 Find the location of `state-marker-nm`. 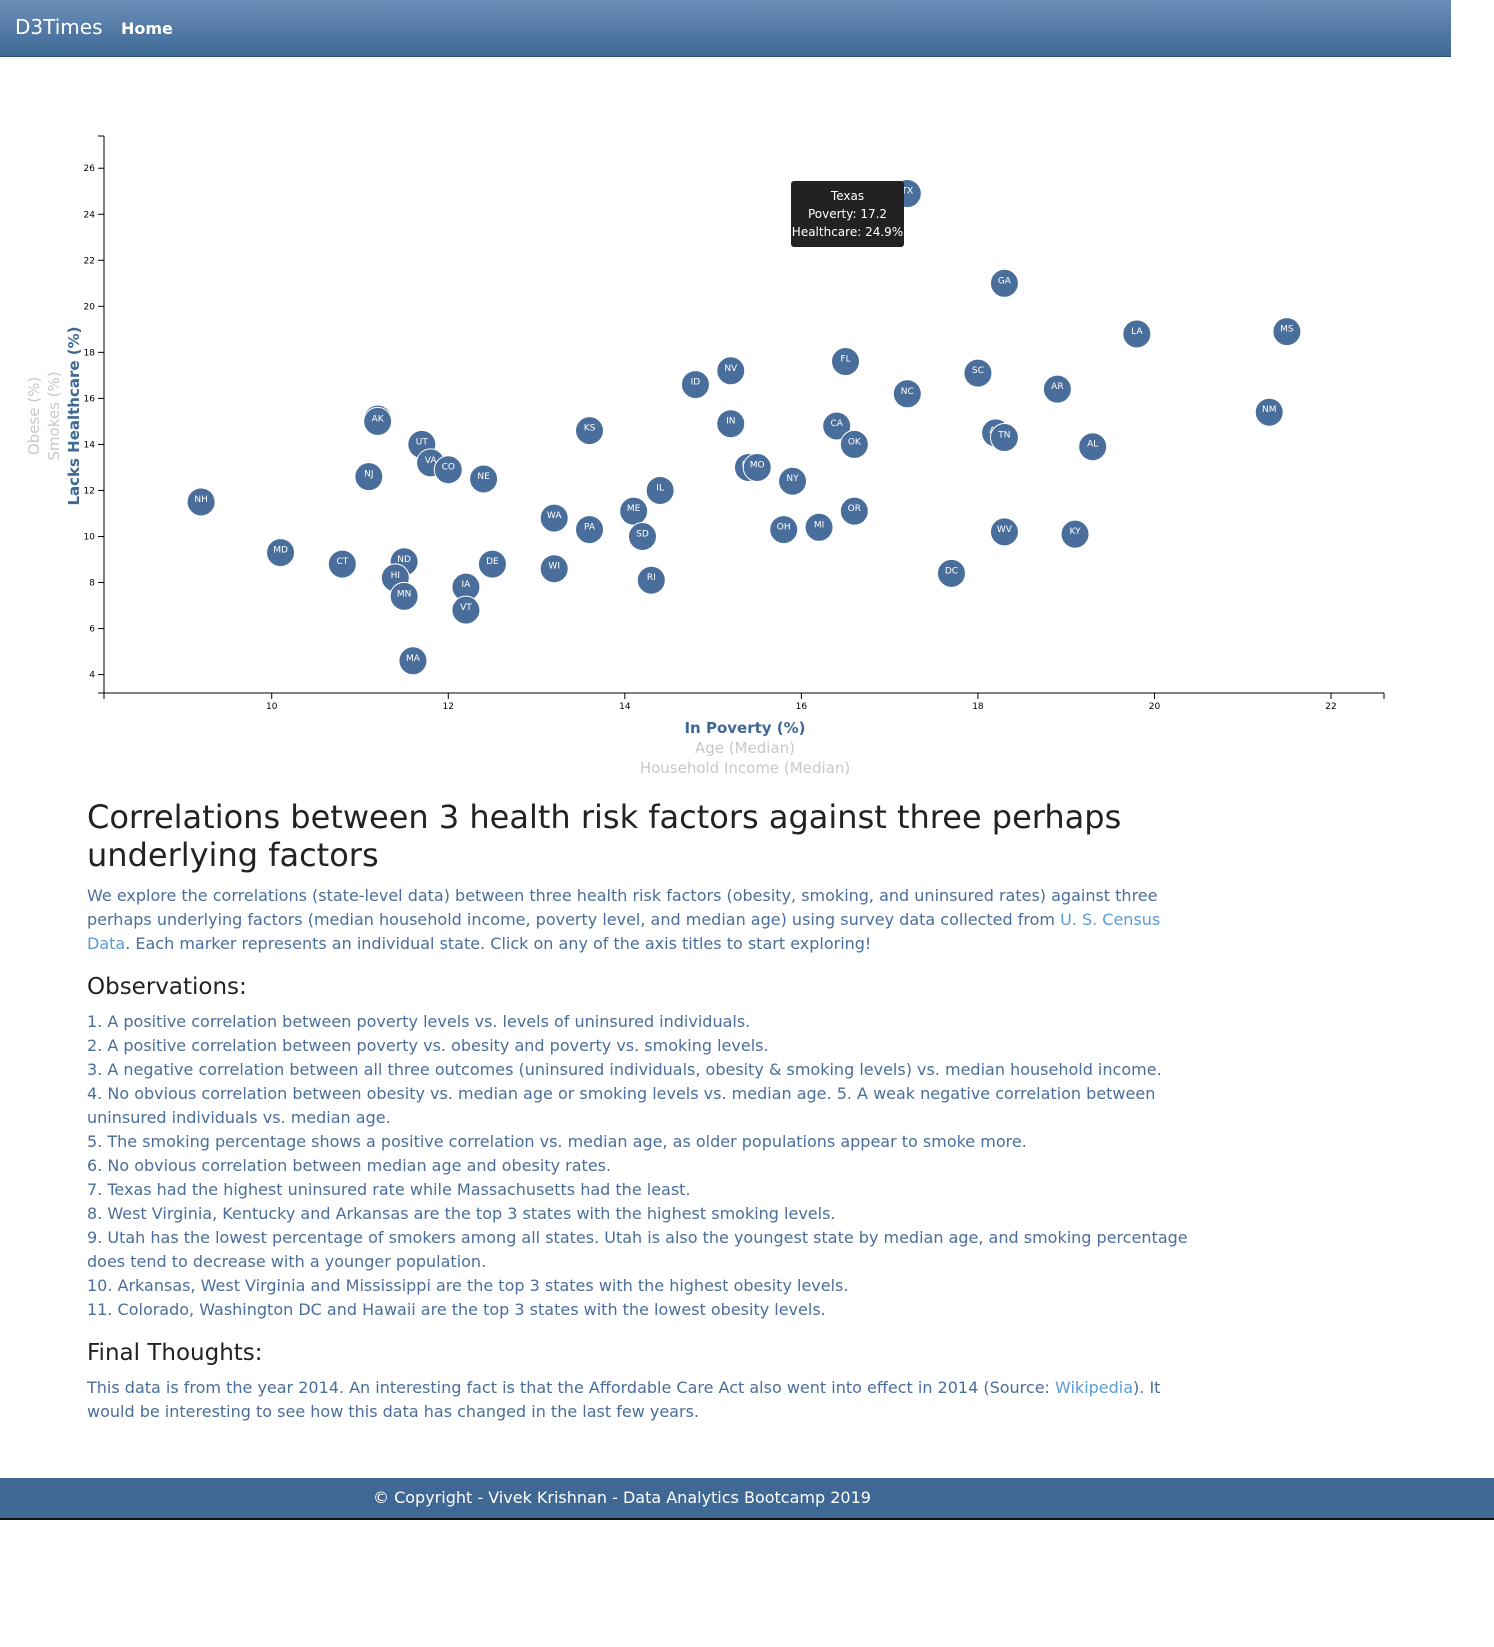

state-marker-nm is located at coordinates (1269, 412).